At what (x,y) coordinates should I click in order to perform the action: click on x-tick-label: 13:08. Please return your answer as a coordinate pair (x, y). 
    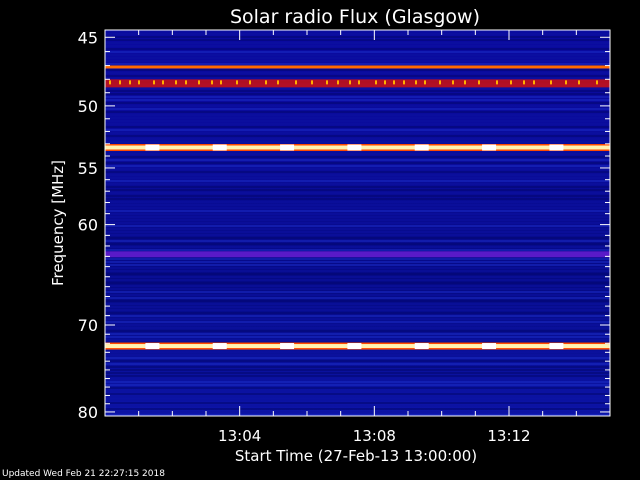
    Looking at the image, I should click on (374, 436).